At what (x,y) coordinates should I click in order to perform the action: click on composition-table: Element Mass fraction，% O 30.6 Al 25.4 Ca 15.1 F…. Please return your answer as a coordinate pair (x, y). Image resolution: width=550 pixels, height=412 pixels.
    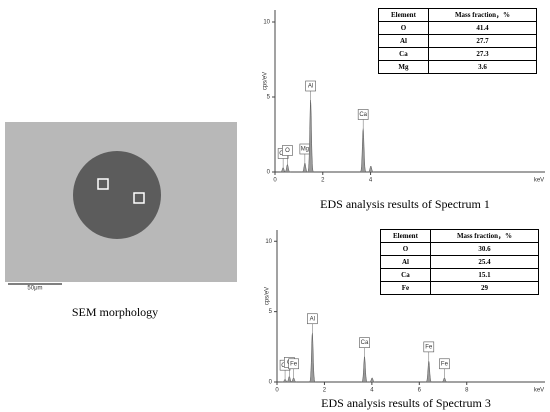
    Looking at the image, I should click on (460, 262).